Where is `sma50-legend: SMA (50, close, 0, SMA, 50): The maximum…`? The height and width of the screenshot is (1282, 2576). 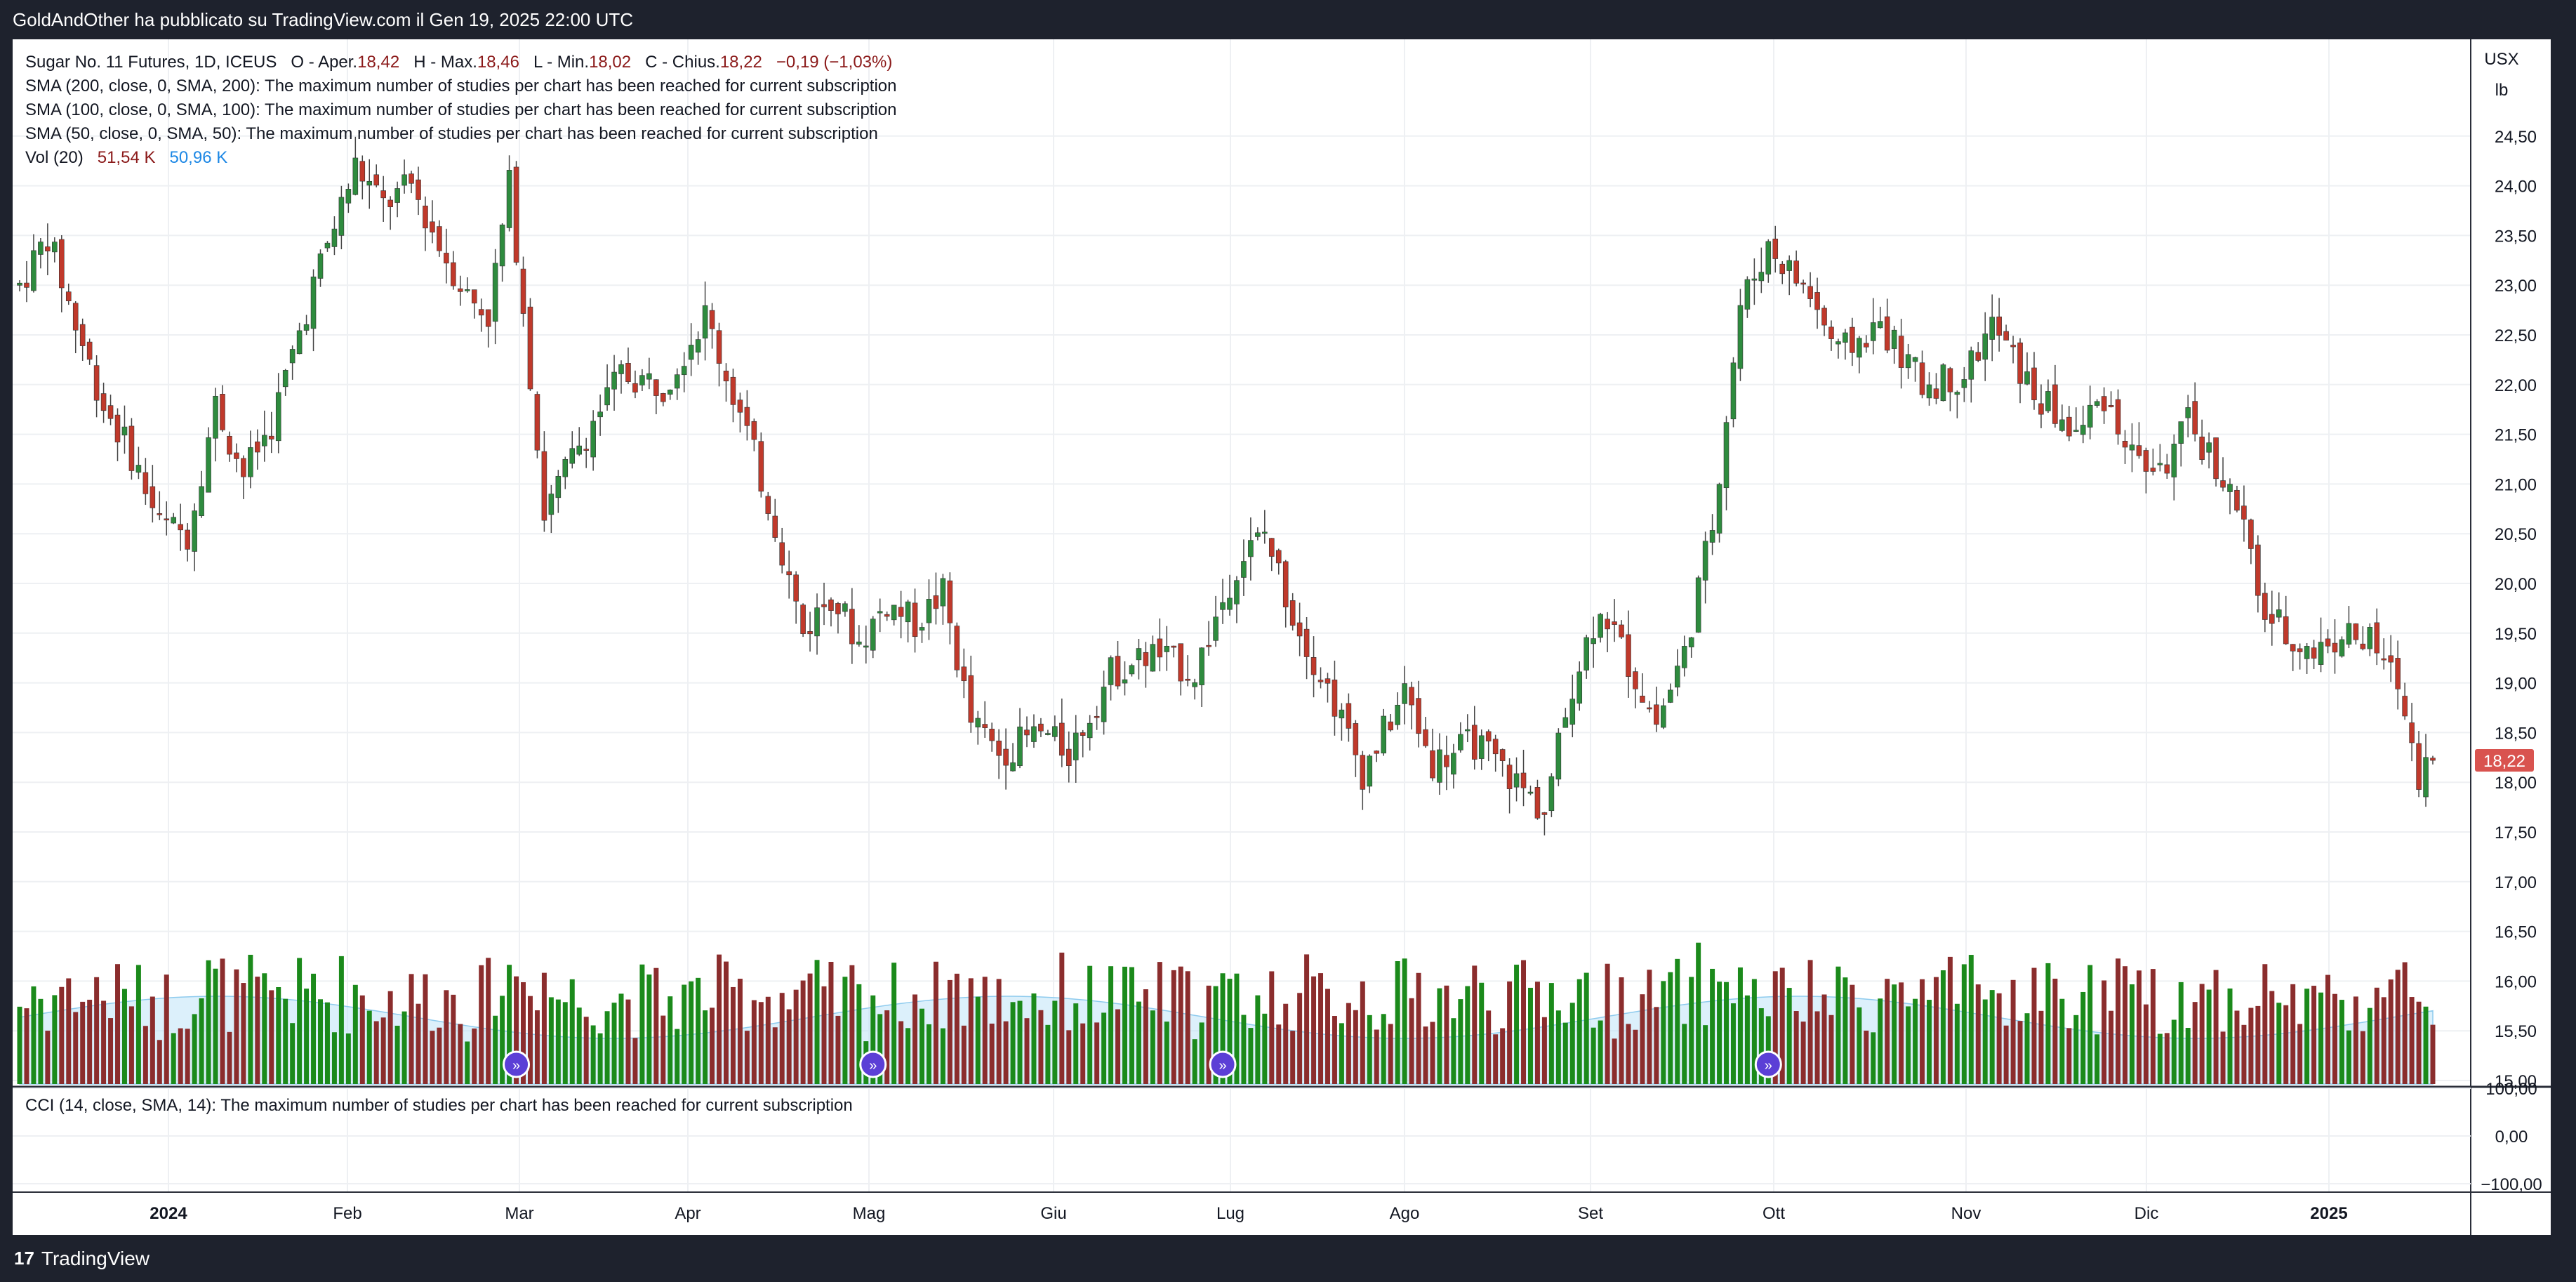 sma50-legend: SMA (50, close, 0, SMA, 50): The maximum… is located at coordinates (452, 133).